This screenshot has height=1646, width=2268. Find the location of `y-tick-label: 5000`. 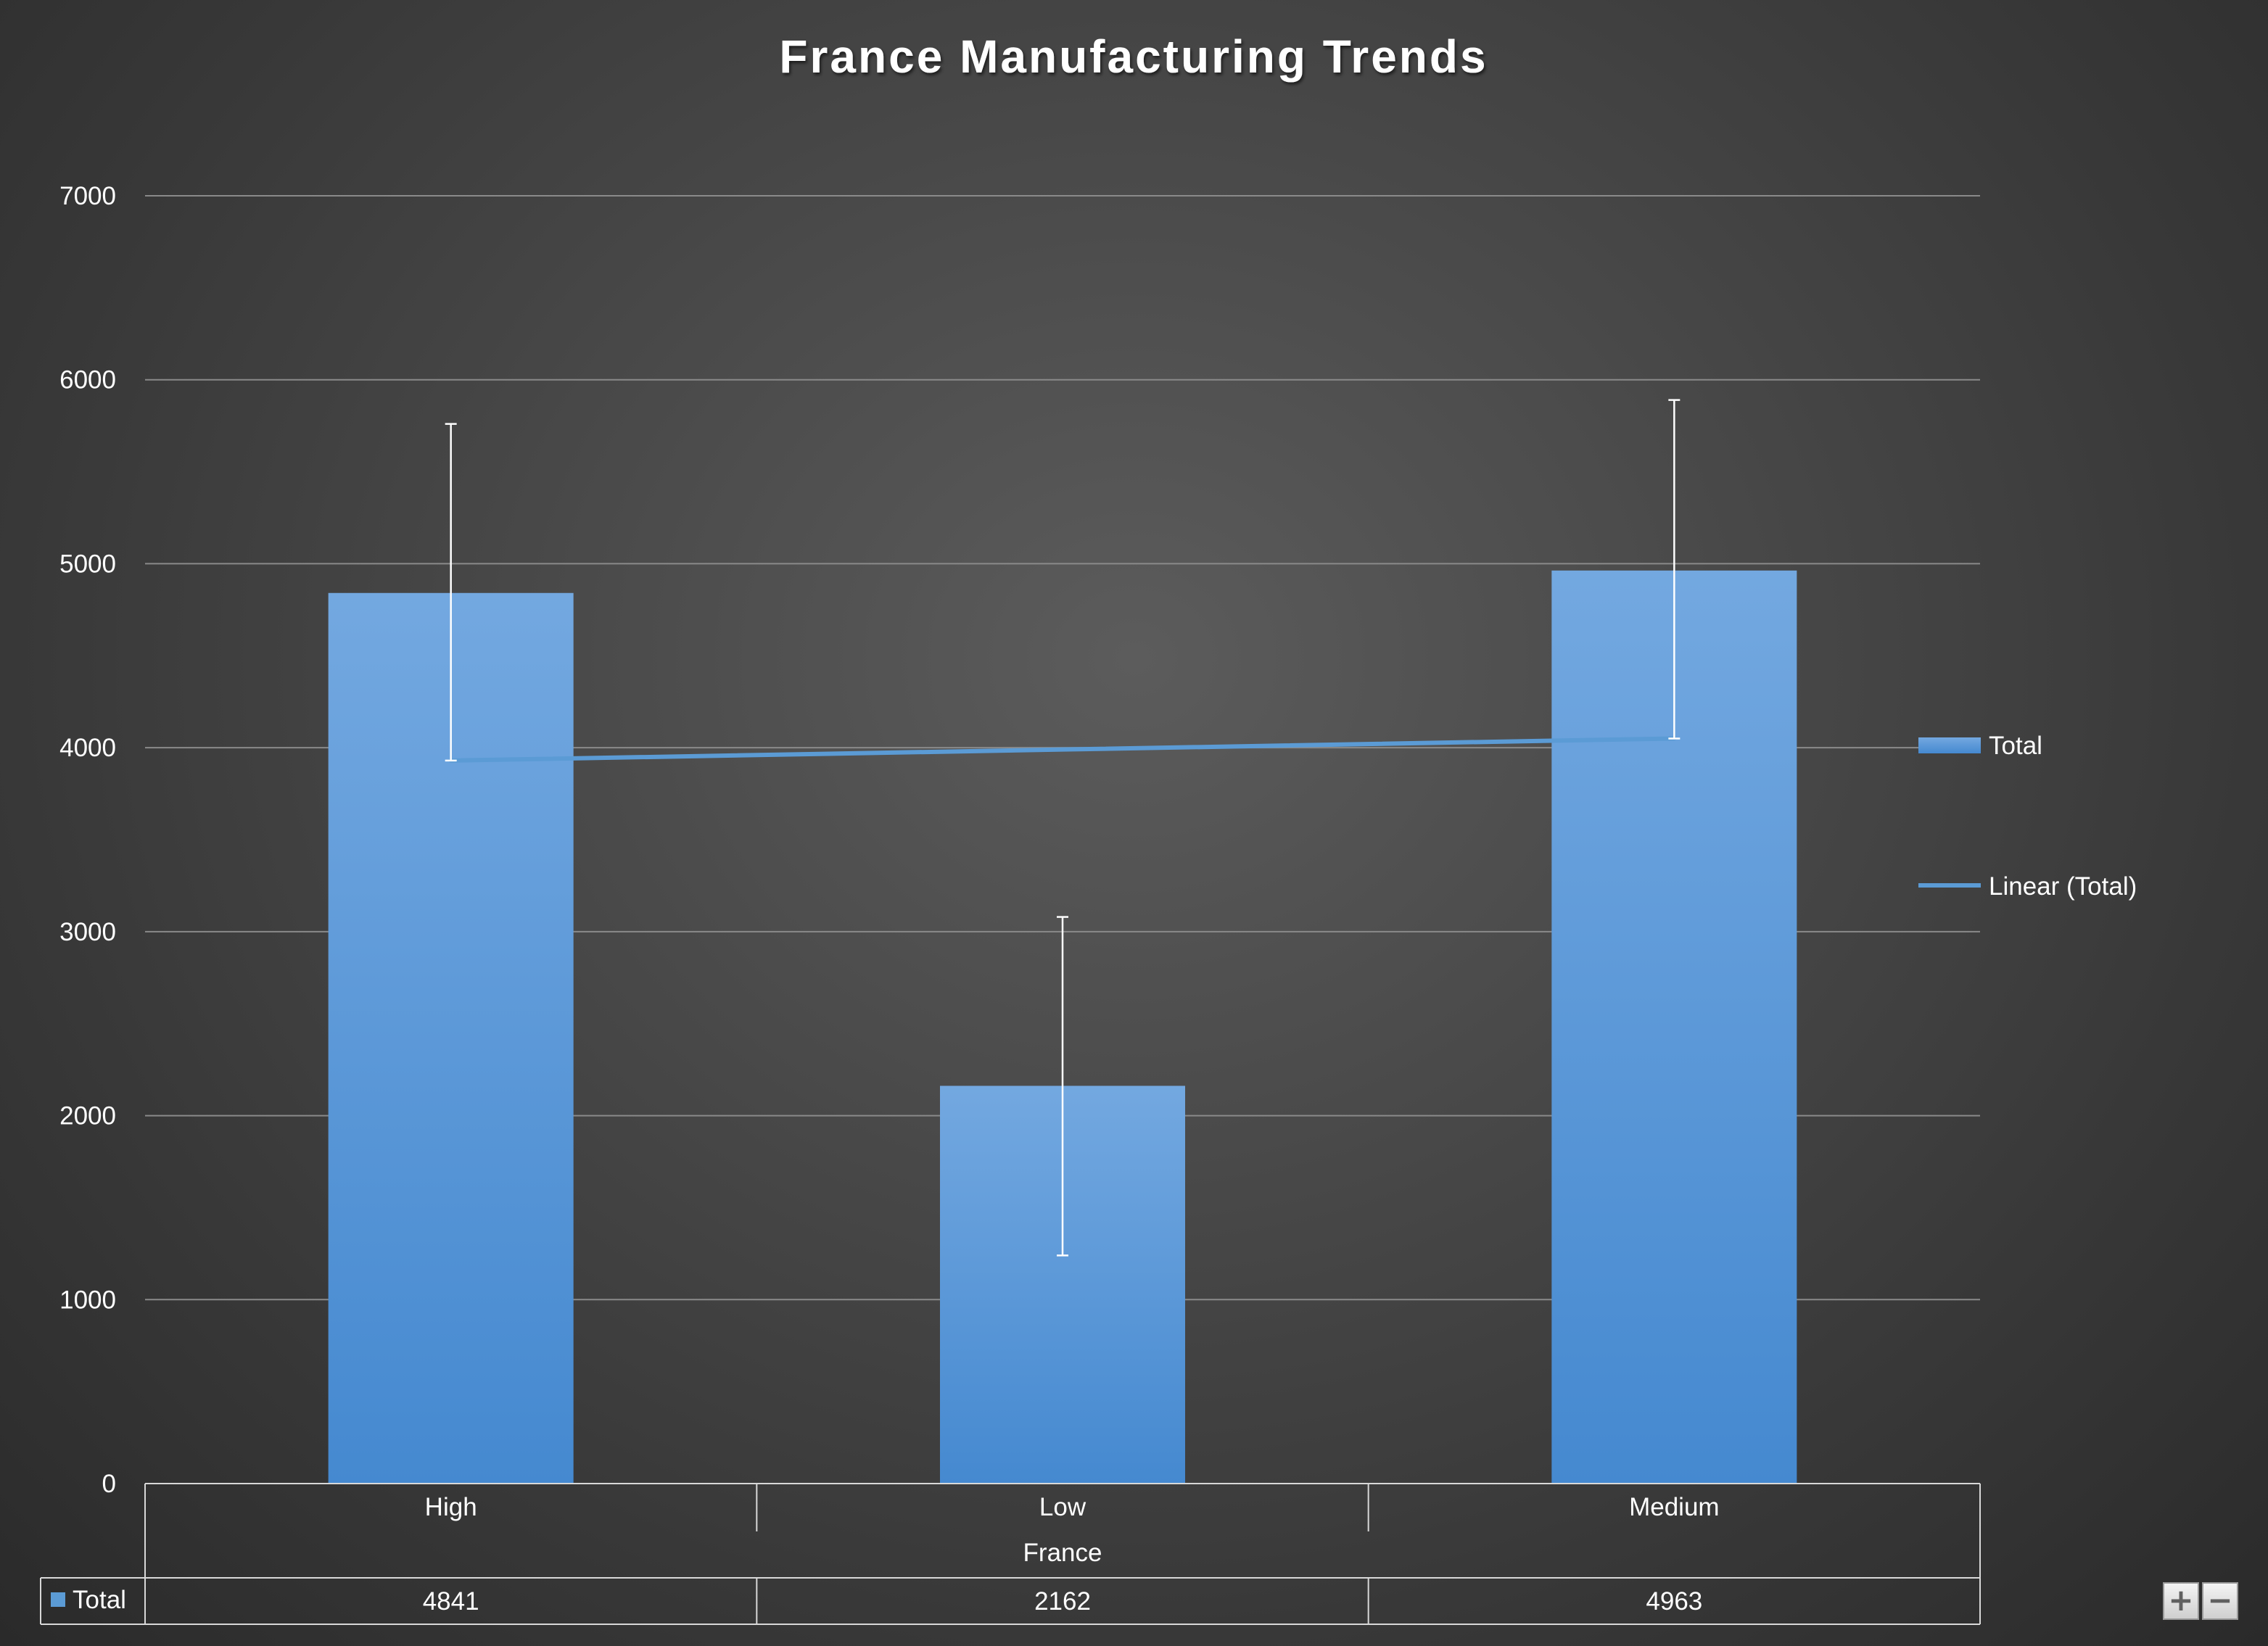

y-tick-label: 5000 is located at coordinates (87, 564).